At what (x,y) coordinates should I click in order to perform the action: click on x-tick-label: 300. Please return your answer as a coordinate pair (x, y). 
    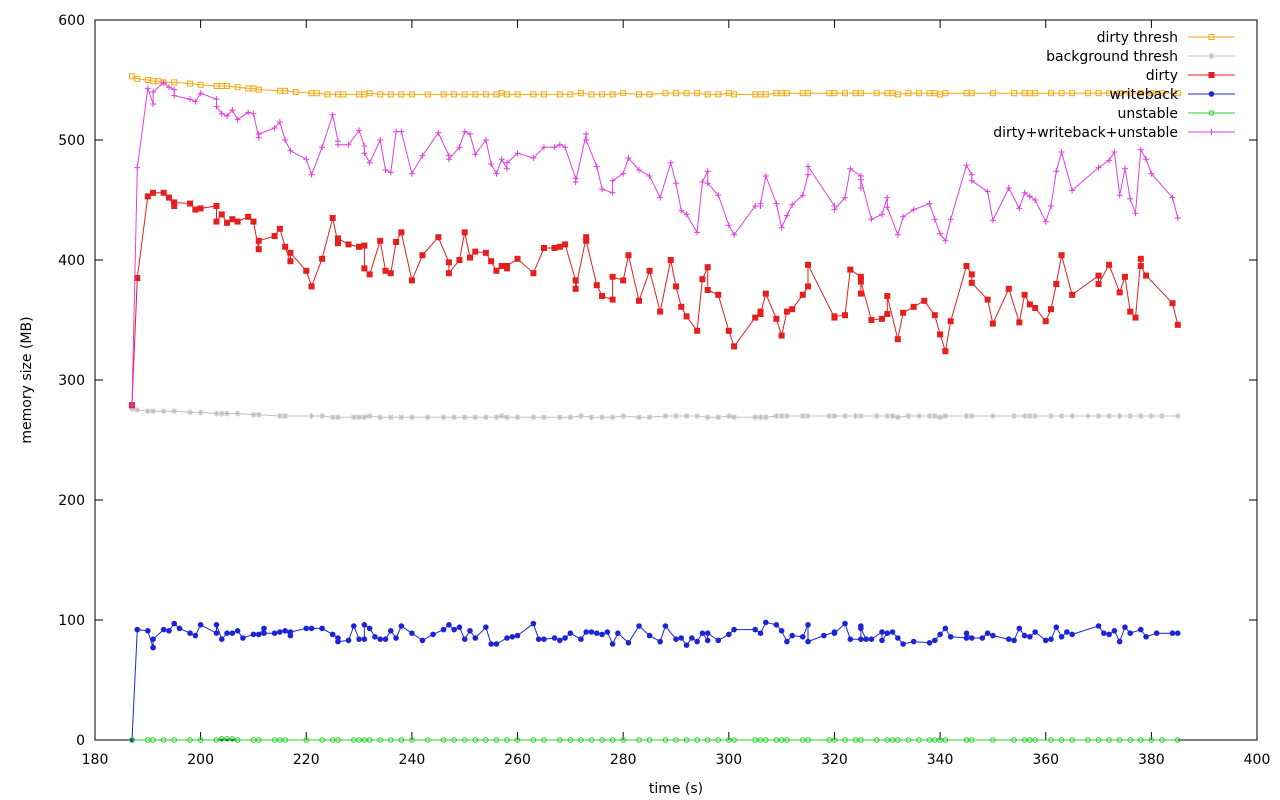
    Looking at the image, I should click on (728, 760).